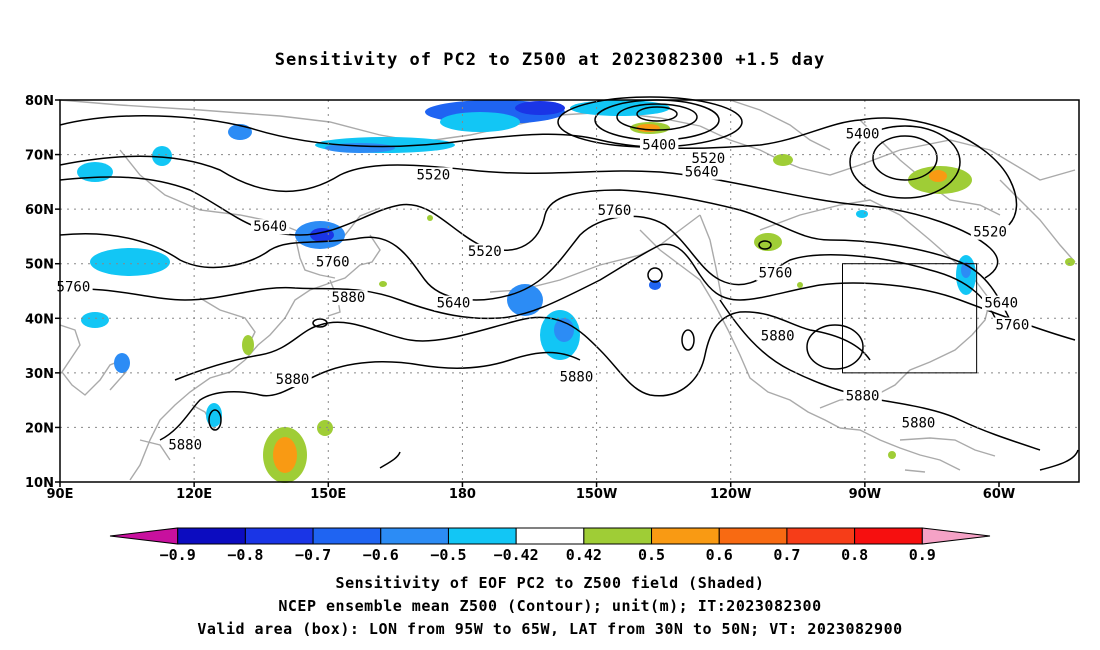  I want to click on lat-tick-label: 40N, so click(39, 319).